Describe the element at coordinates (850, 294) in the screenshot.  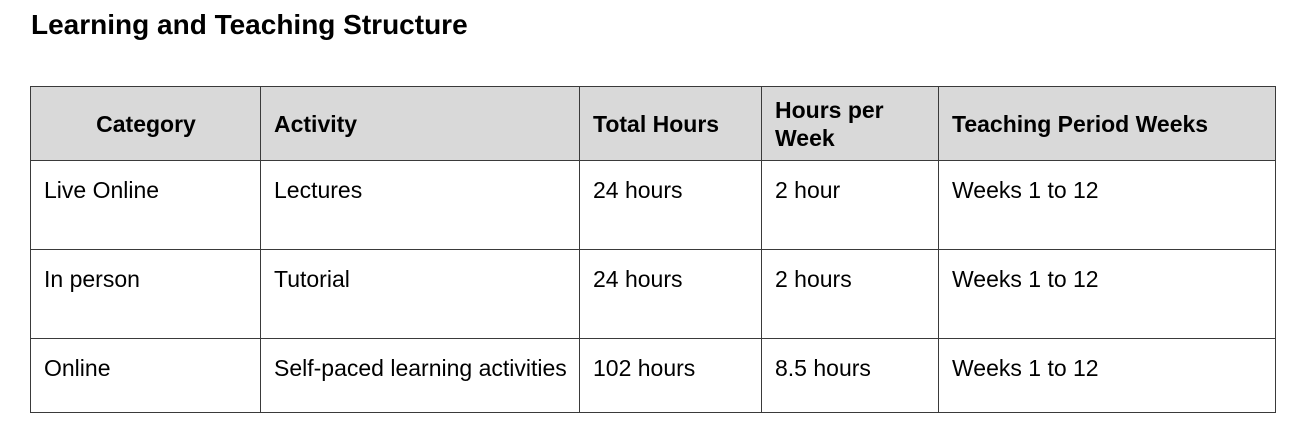
I see `cell-hours-per-week: 2 hours` at that location.